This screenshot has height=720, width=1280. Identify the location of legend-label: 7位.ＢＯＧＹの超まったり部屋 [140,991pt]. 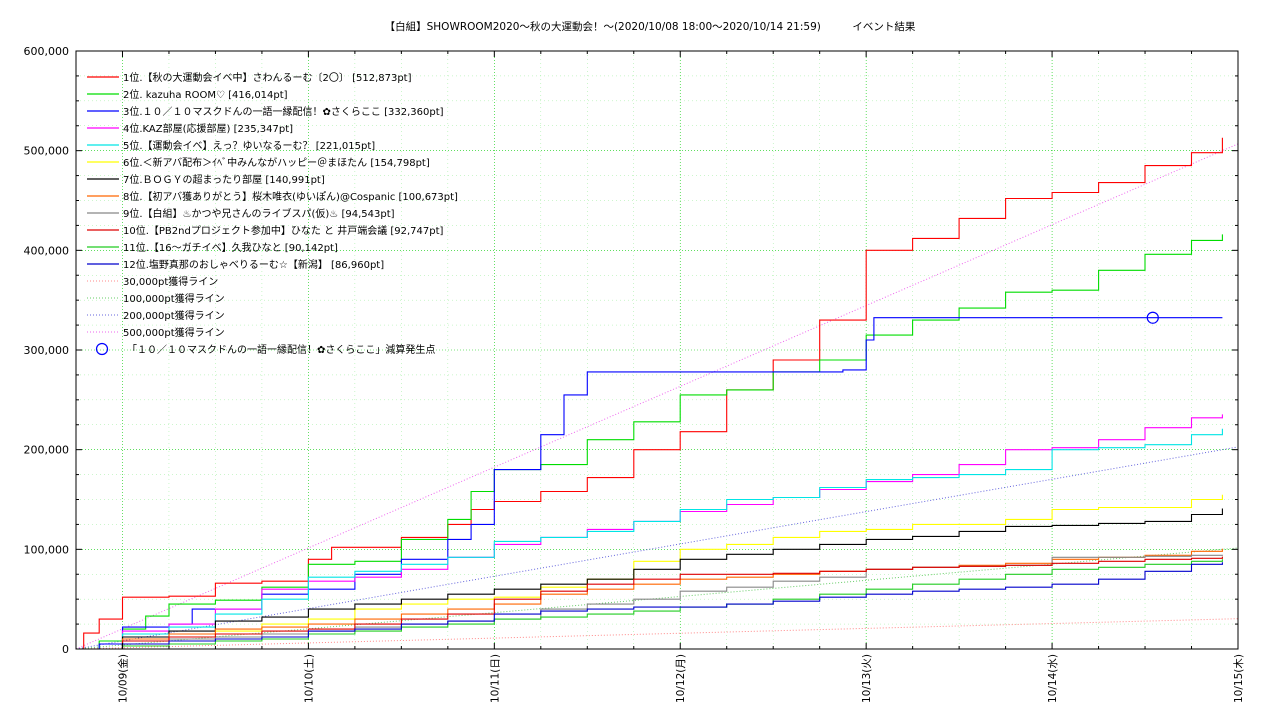
(224, 179).